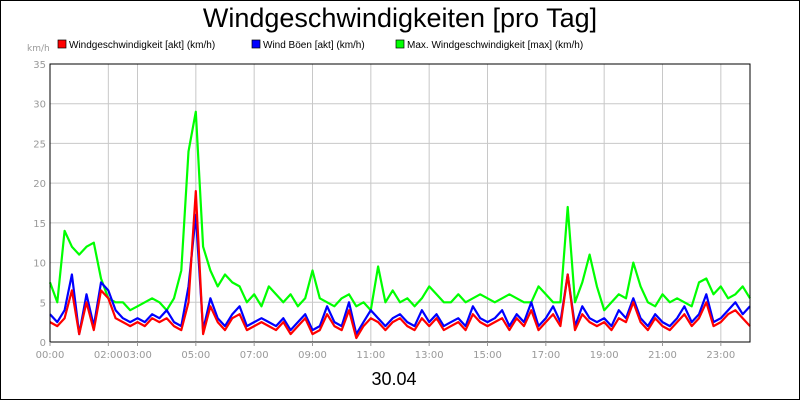 The width and height of the screenshot is (800, 400). Describe the element at coordinates (38, 49) in the screenshot. I see `y-axis-unit-label: km/h` at that location.